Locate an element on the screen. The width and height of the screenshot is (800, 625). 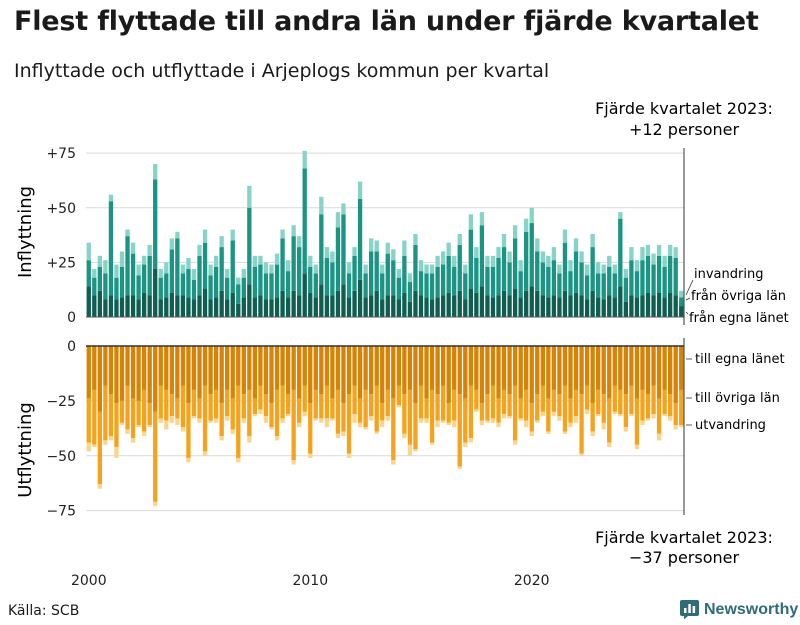
x-tick-label: 2000 is located at coordinates (89, 581).